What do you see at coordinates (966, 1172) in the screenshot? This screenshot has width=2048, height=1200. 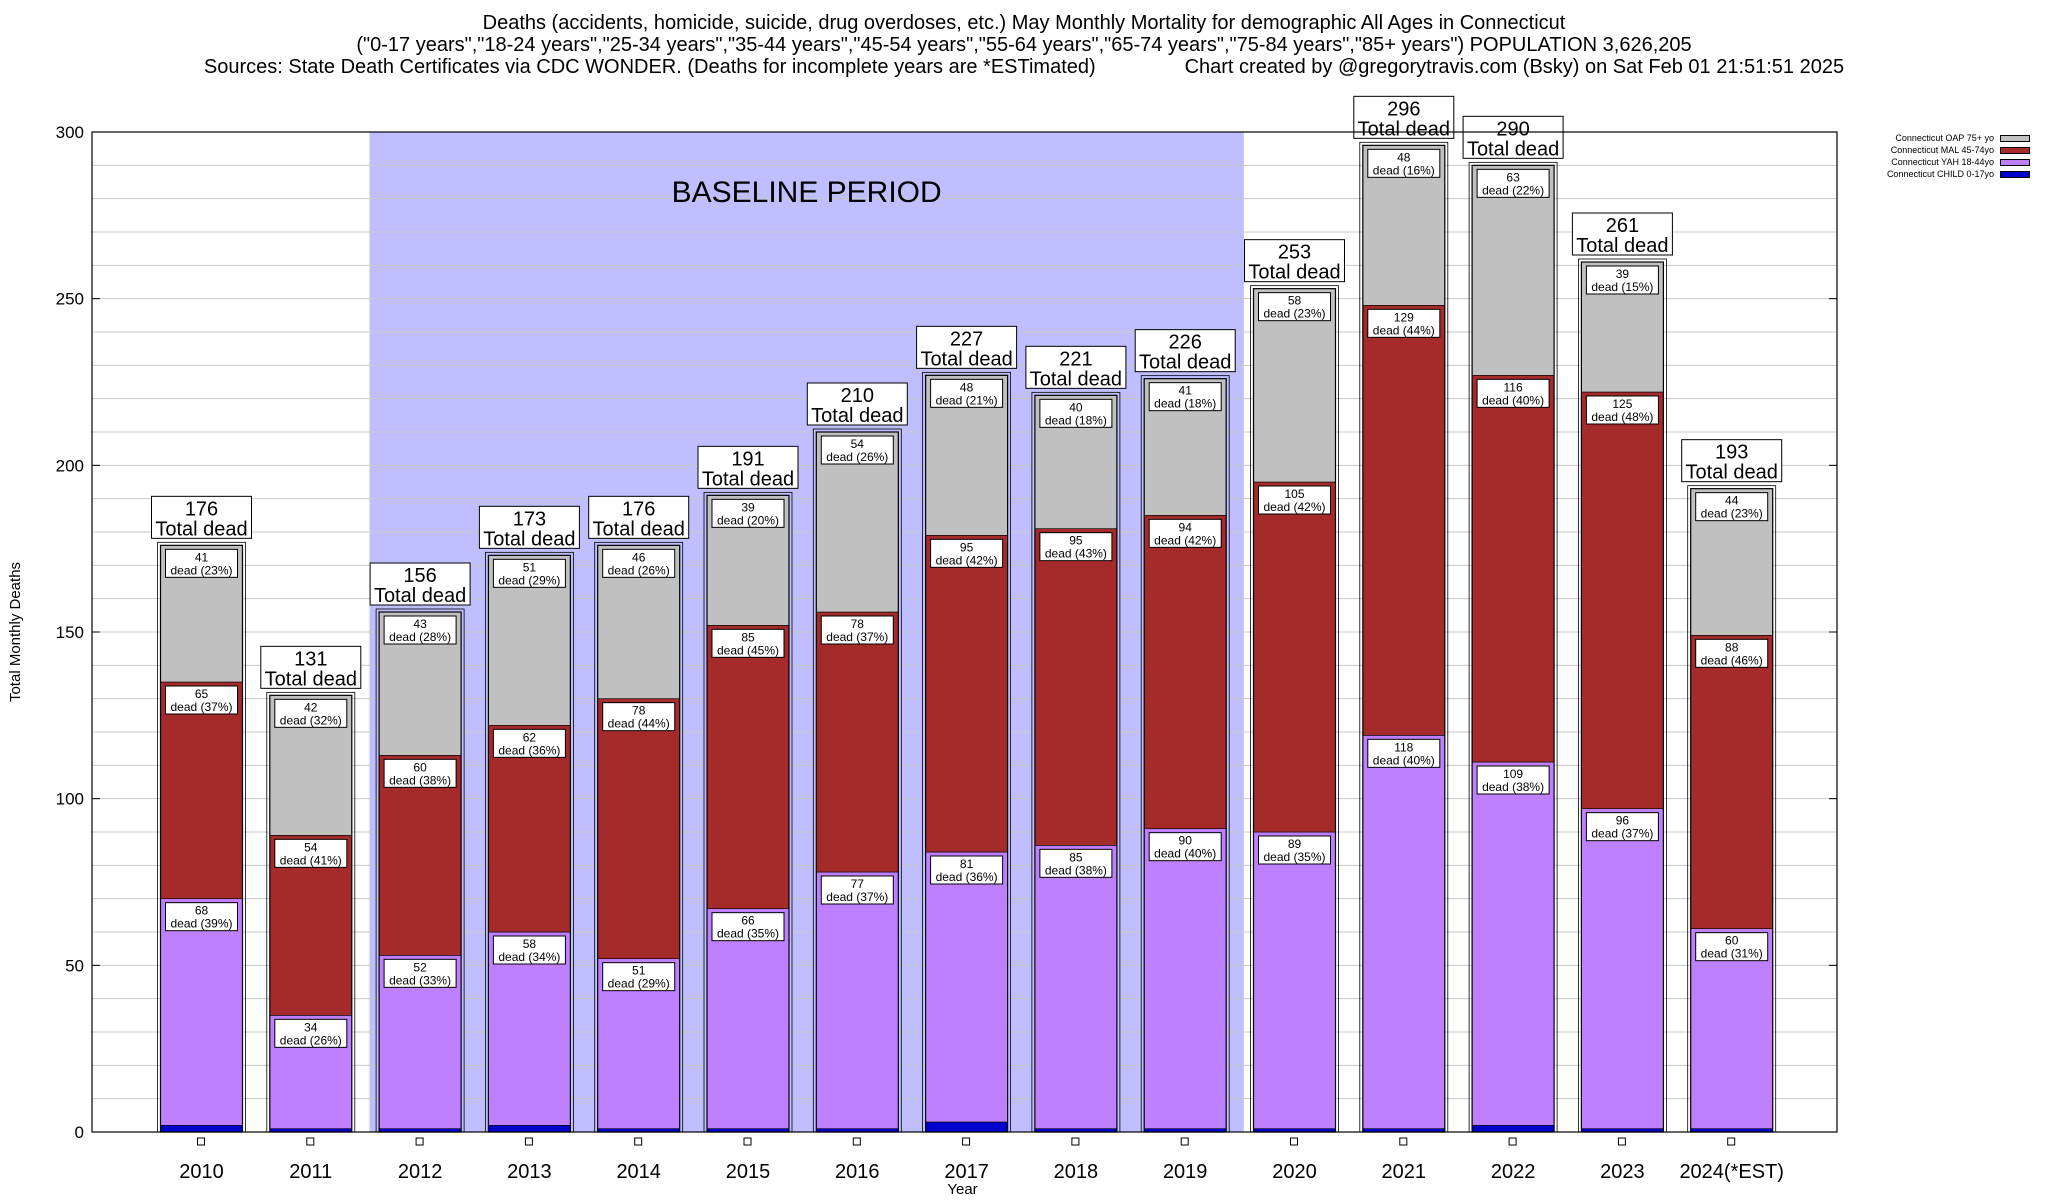 I see `x-tick-label: 2017` at bounding box center [966, 1172].